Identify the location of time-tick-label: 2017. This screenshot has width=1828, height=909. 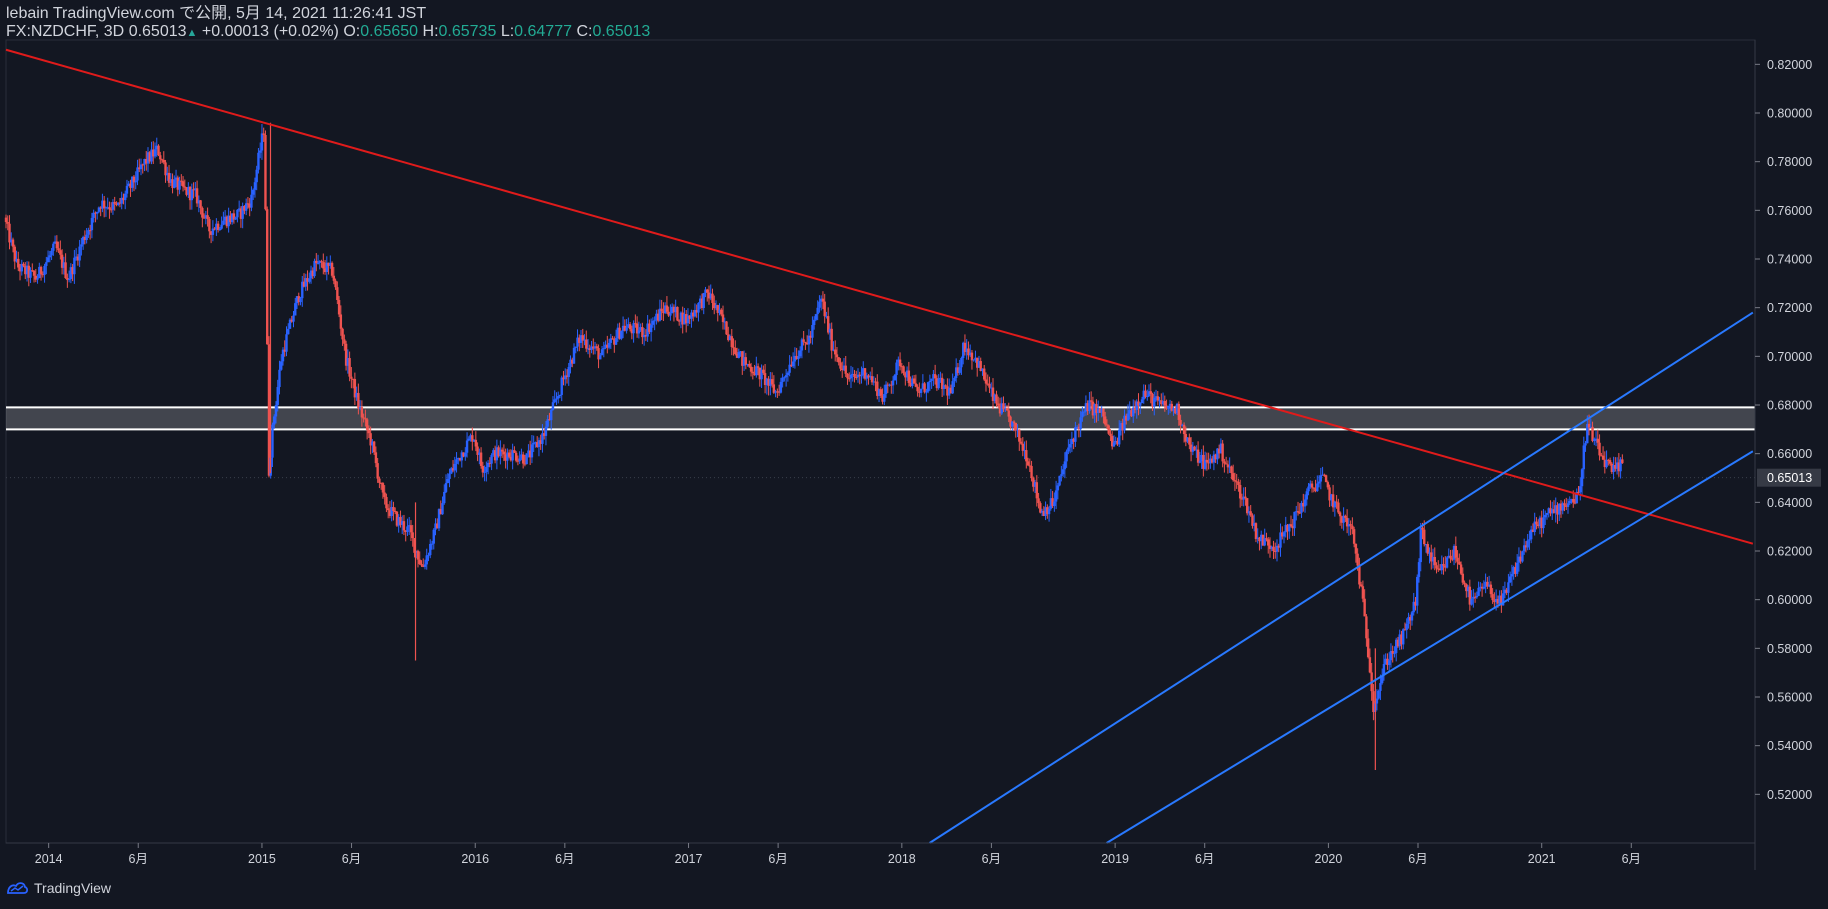
(689, 859).